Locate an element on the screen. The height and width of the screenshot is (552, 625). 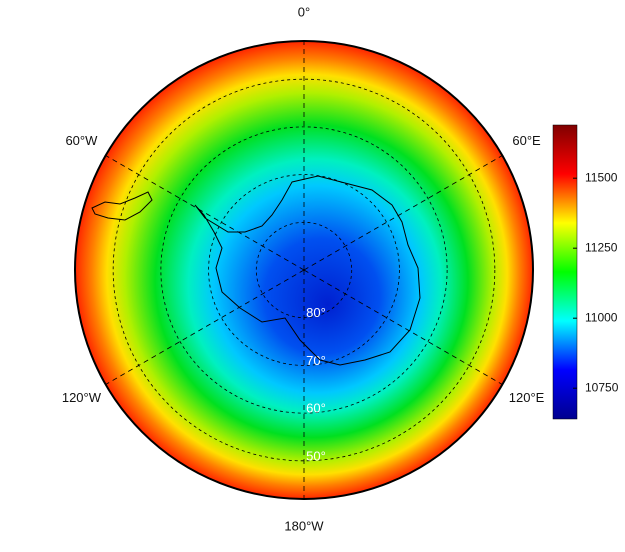
lon-label: 60°W is located at coordinates (81, 140).